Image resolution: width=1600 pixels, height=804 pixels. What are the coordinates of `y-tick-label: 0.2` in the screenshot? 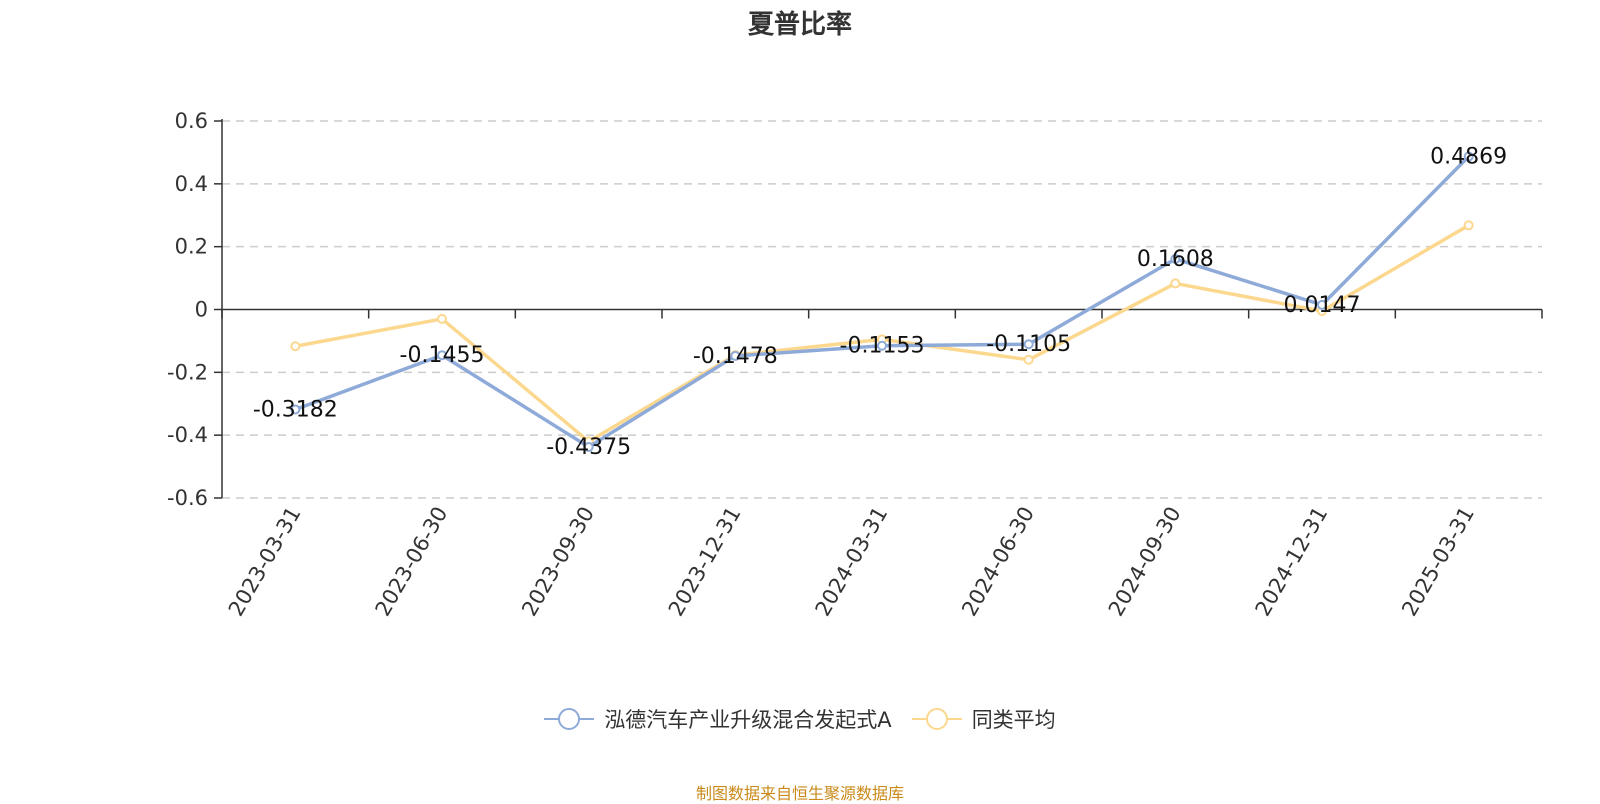 It's located at (191, 247).